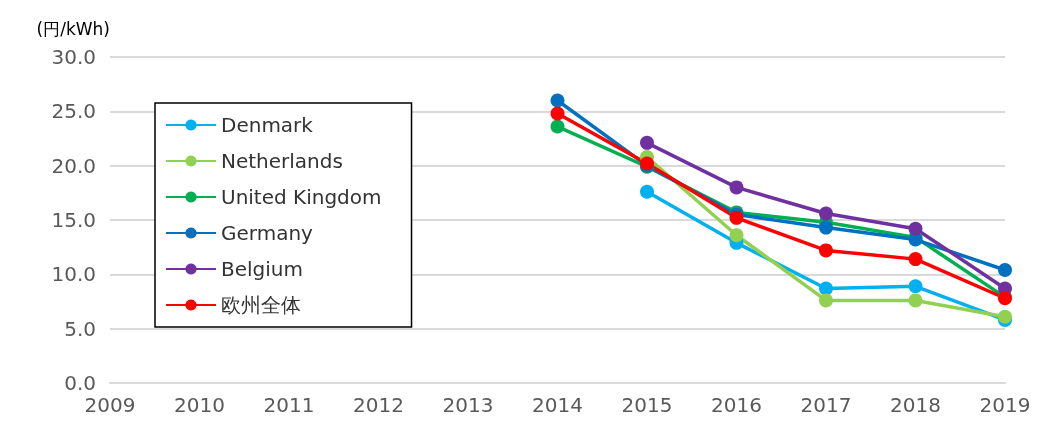 The height and width of the screenshot is (429, 1037). Describe the element at coordinates (262, 269) in the screenshot. I see `legend-label: Belgium` at that location.